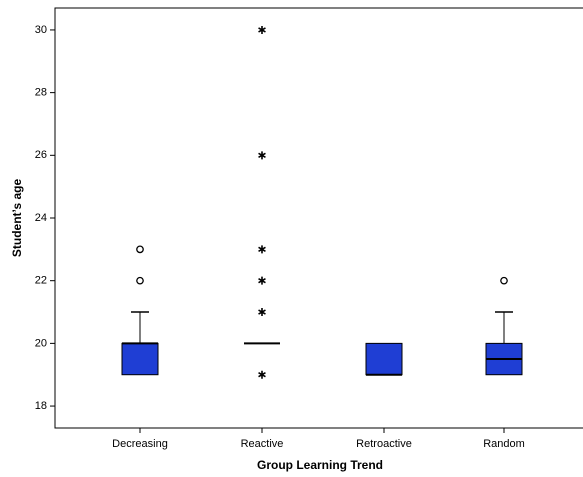  What do you see at coordinates (41, 30) in the screenshot?
I see `y-tick-label: 30` at bounding box center [41, 30].